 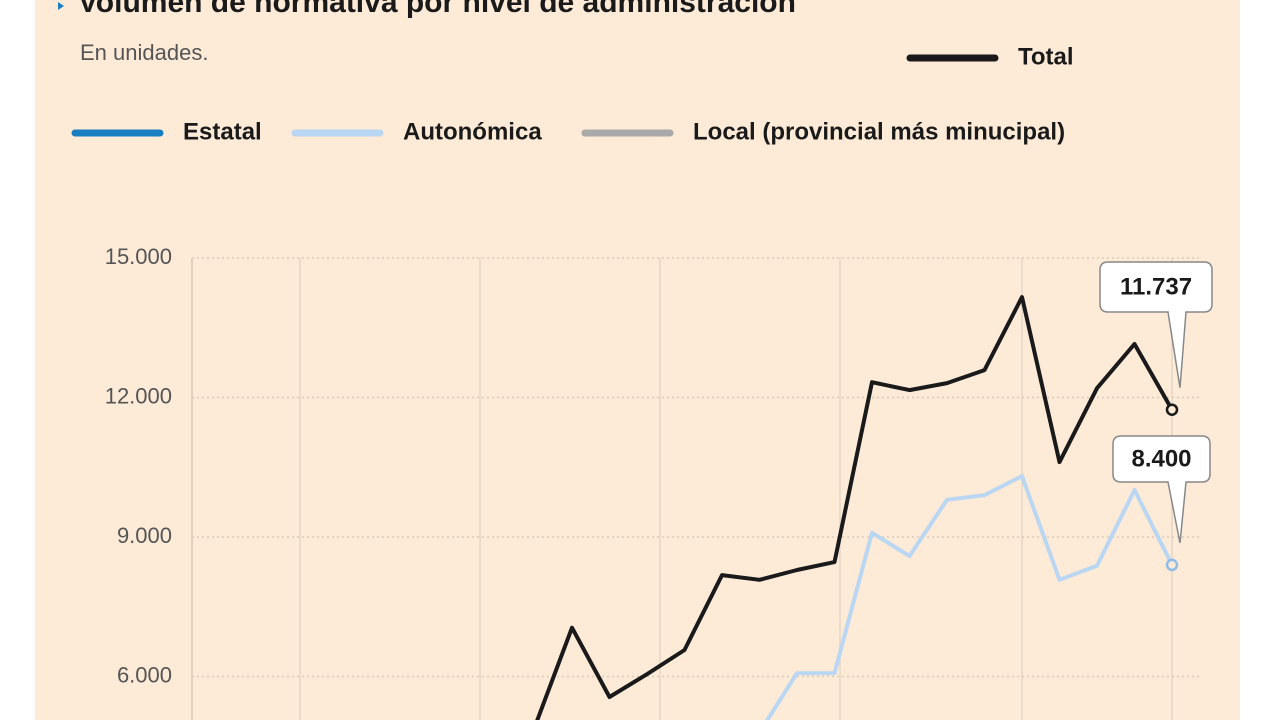 I want to click on series-line, so click(x=969, y=597).